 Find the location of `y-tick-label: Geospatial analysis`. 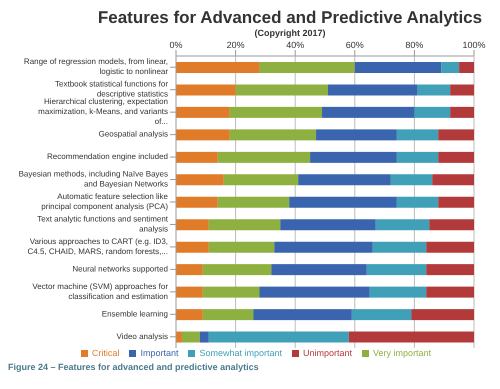

y-tick-label: Geospatial analysis is located at coordinates (133, 134).